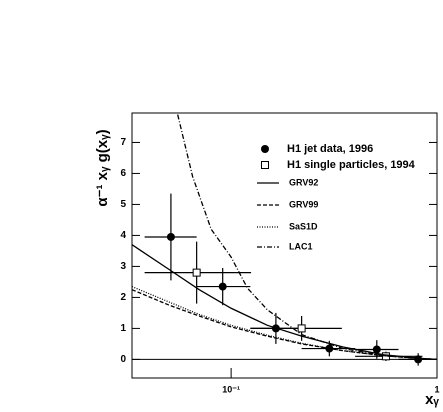  Describe the element at coordinates (123, 266) in the screenshot. I see `y-tick-label: 3` at that location.